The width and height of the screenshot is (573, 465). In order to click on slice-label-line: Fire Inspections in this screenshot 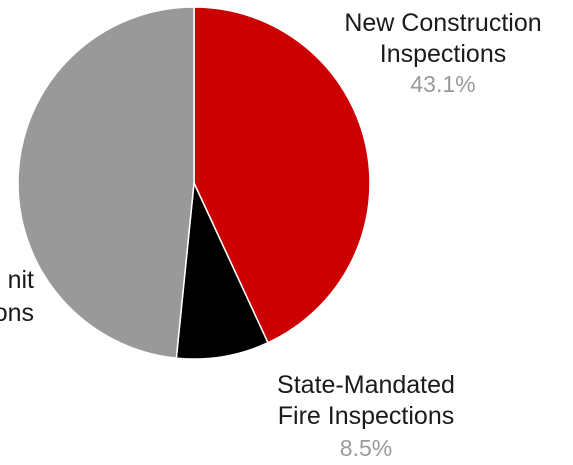, I will do `click(366, 416)`.